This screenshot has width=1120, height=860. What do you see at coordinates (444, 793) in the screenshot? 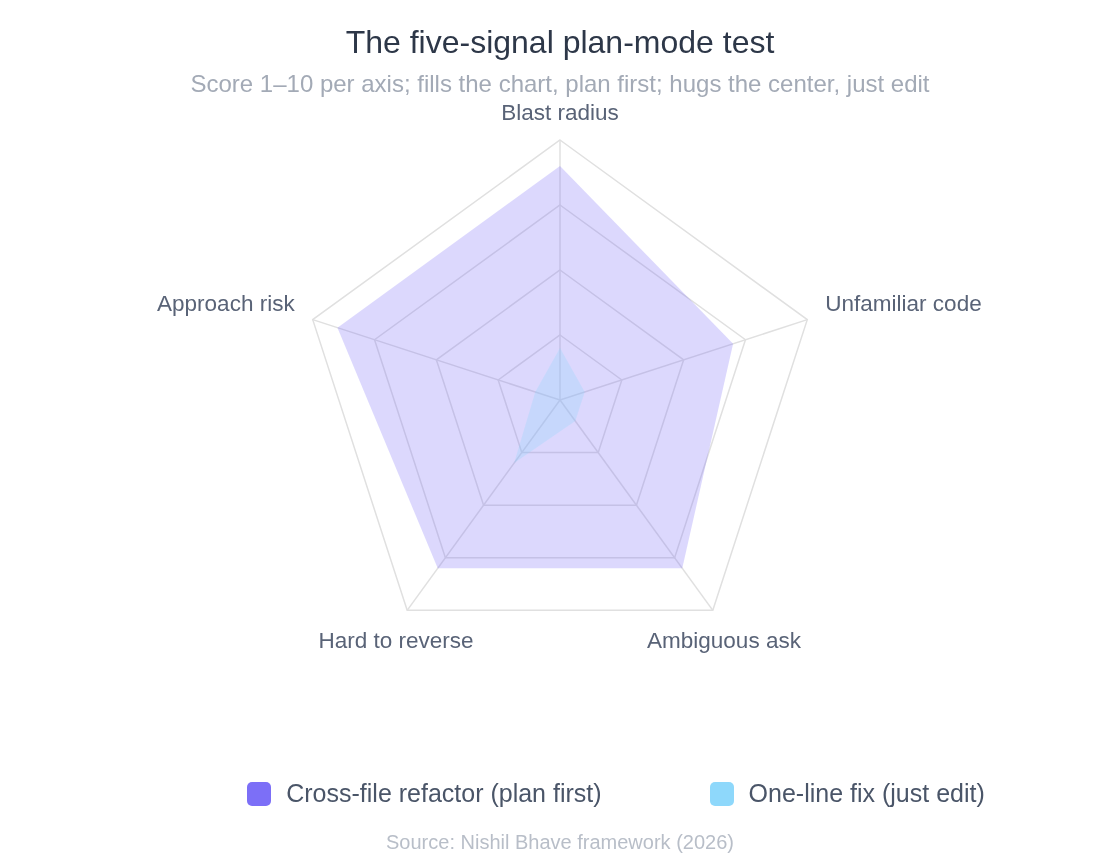
I see `legend-label: Cross-file refactor (plan first)` at bounding box center [444, 793].